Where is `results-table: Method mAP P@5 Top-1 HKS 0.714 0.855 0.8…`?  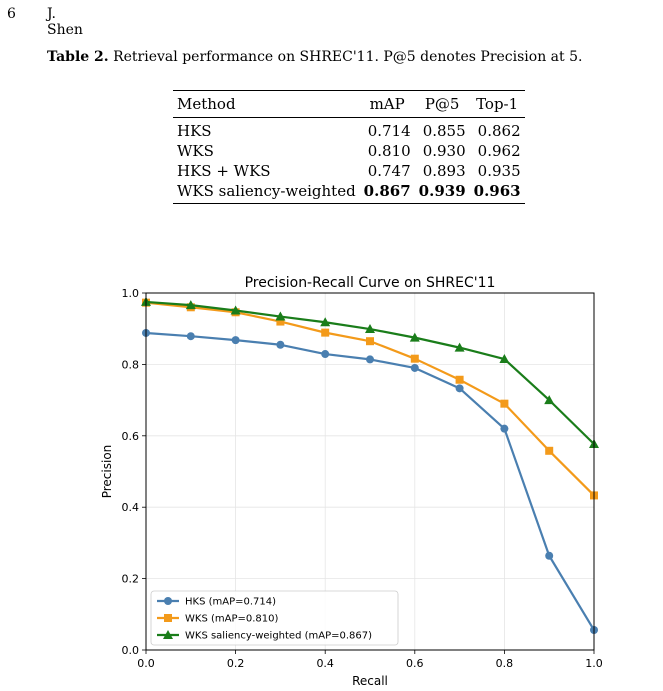 results-table: Method mAP P@5 Top-1 HKS 0.714 0.855 0.8… is located at coordinates (349, 147).